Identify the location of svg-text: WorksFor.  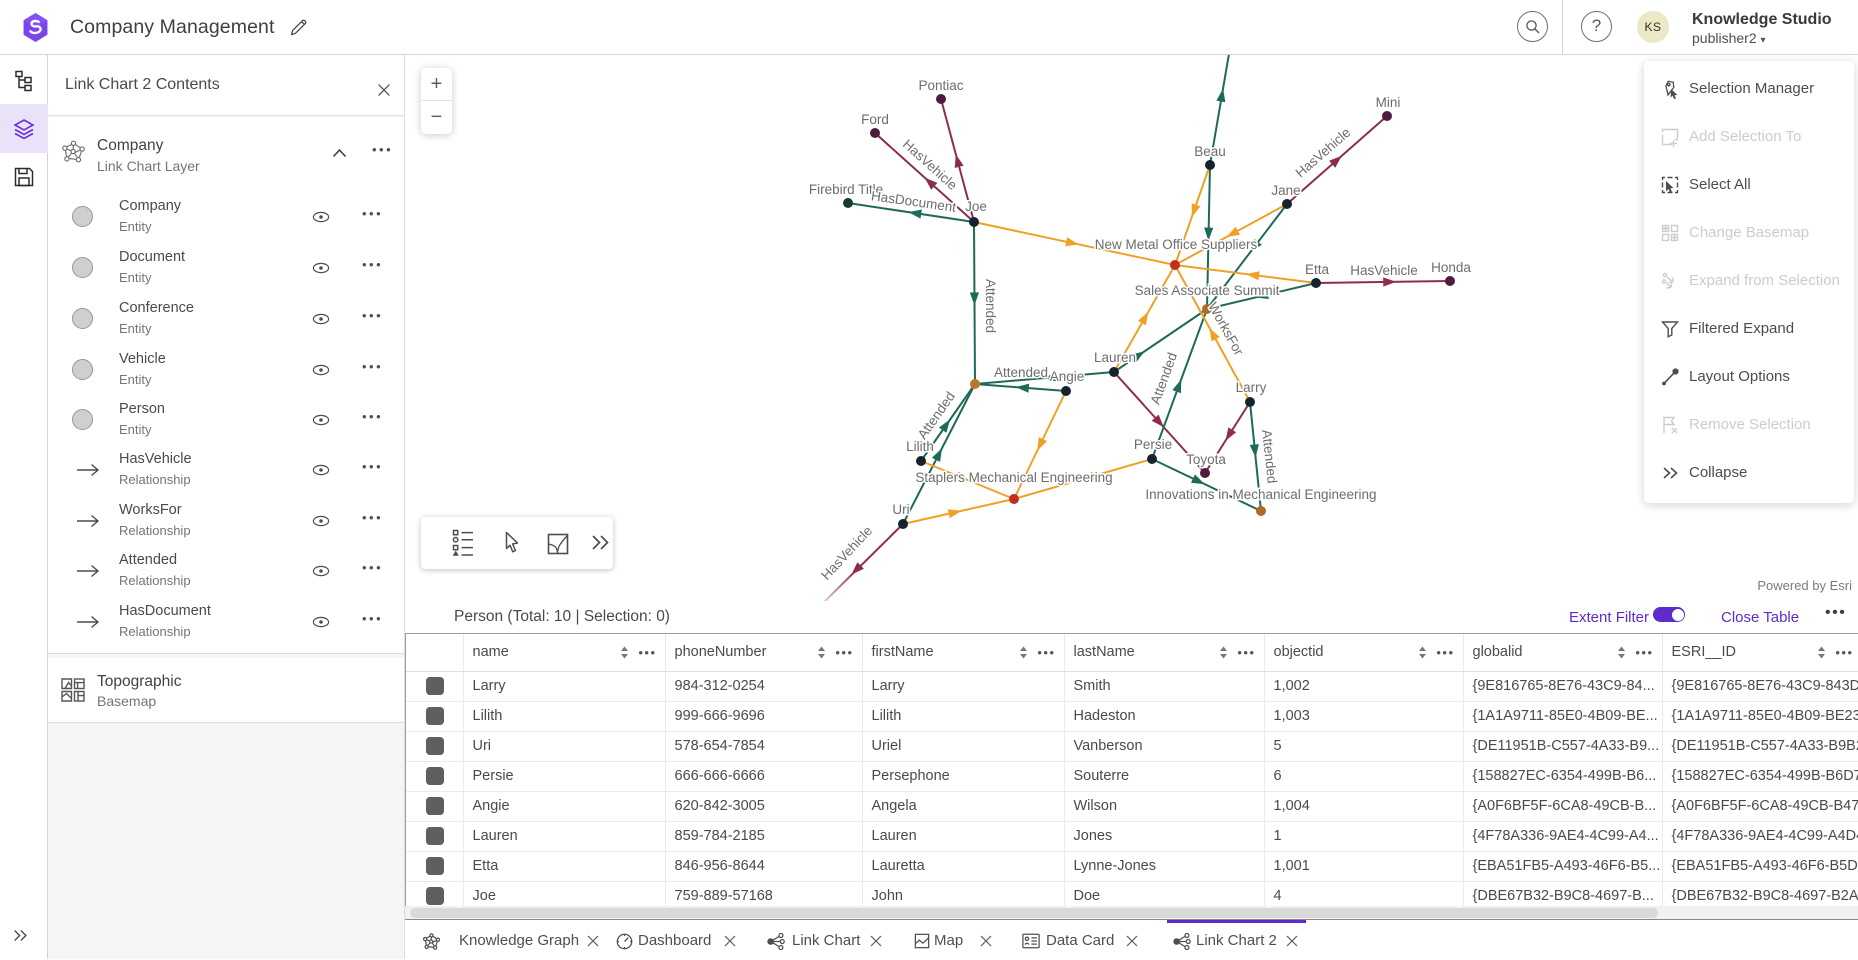
(1226, 329).